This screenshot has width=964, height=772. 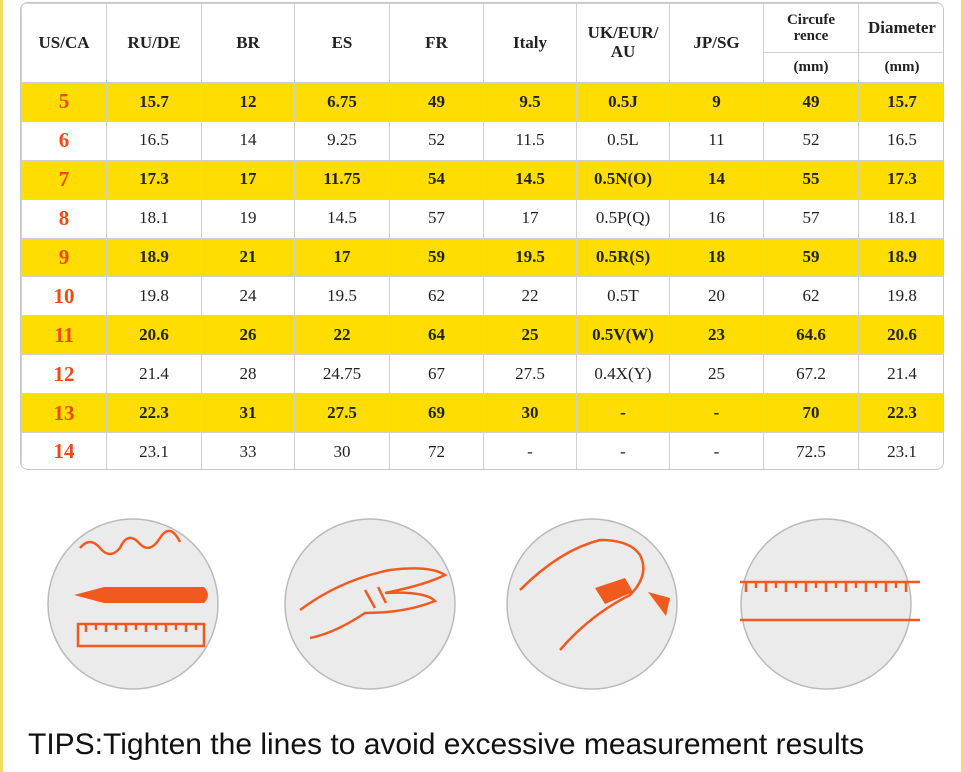 I want to click on table-cell: 27.5, so click(x=530, y=374).